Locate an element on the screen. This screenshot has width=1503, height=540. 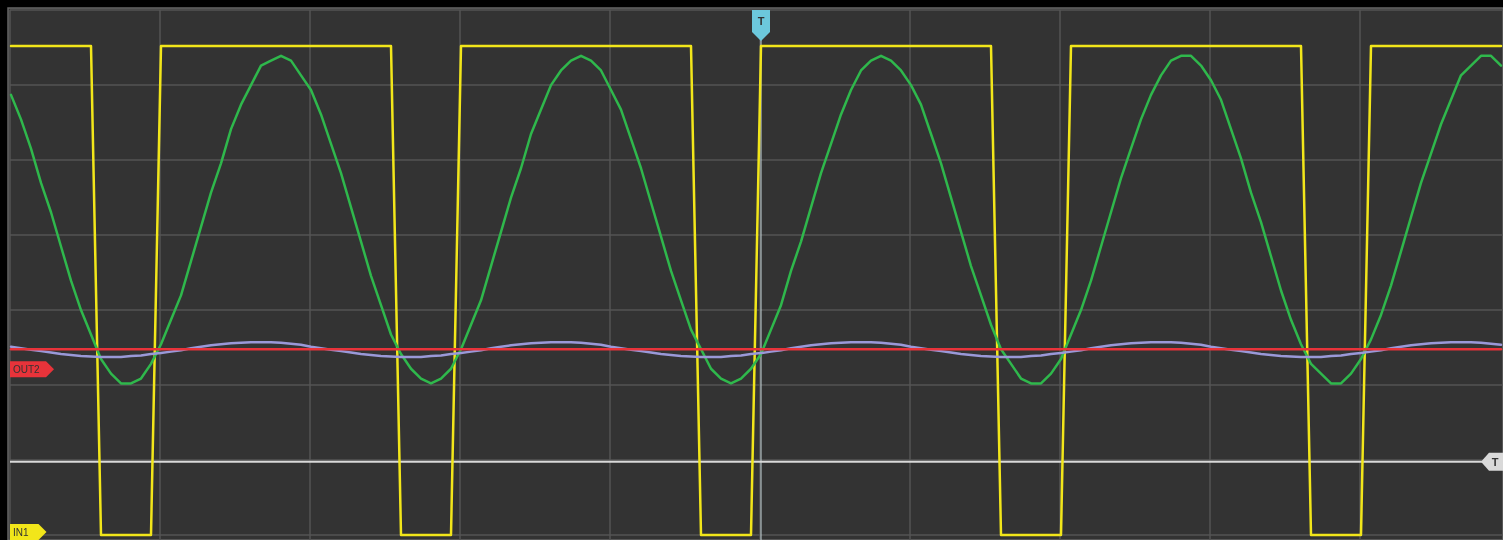
name-tag: OUT2 is located at coordinates (32, 369).